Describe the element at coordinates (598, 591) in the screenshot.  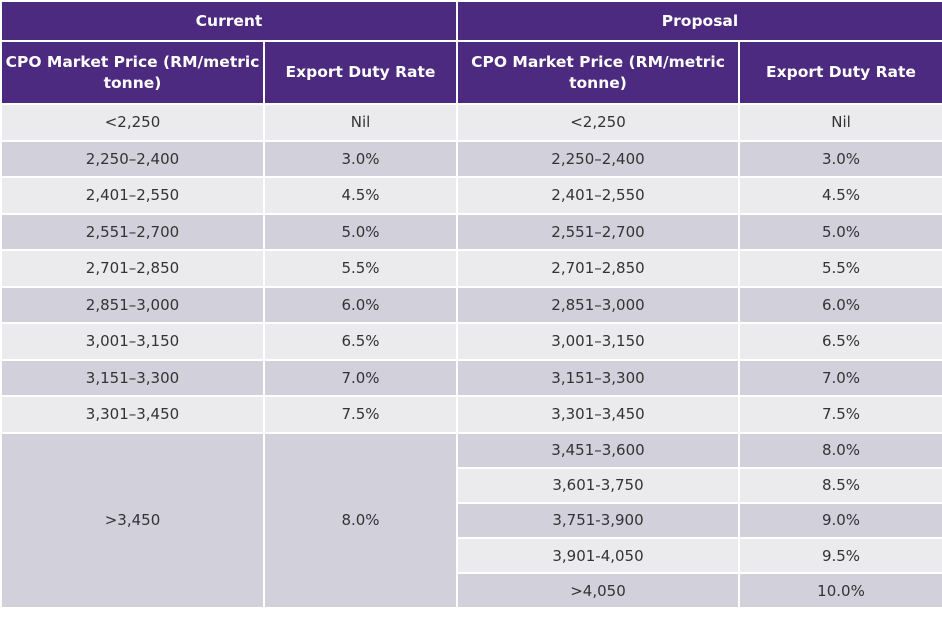
I see `proposal-price-cell: >4,050` at that location.